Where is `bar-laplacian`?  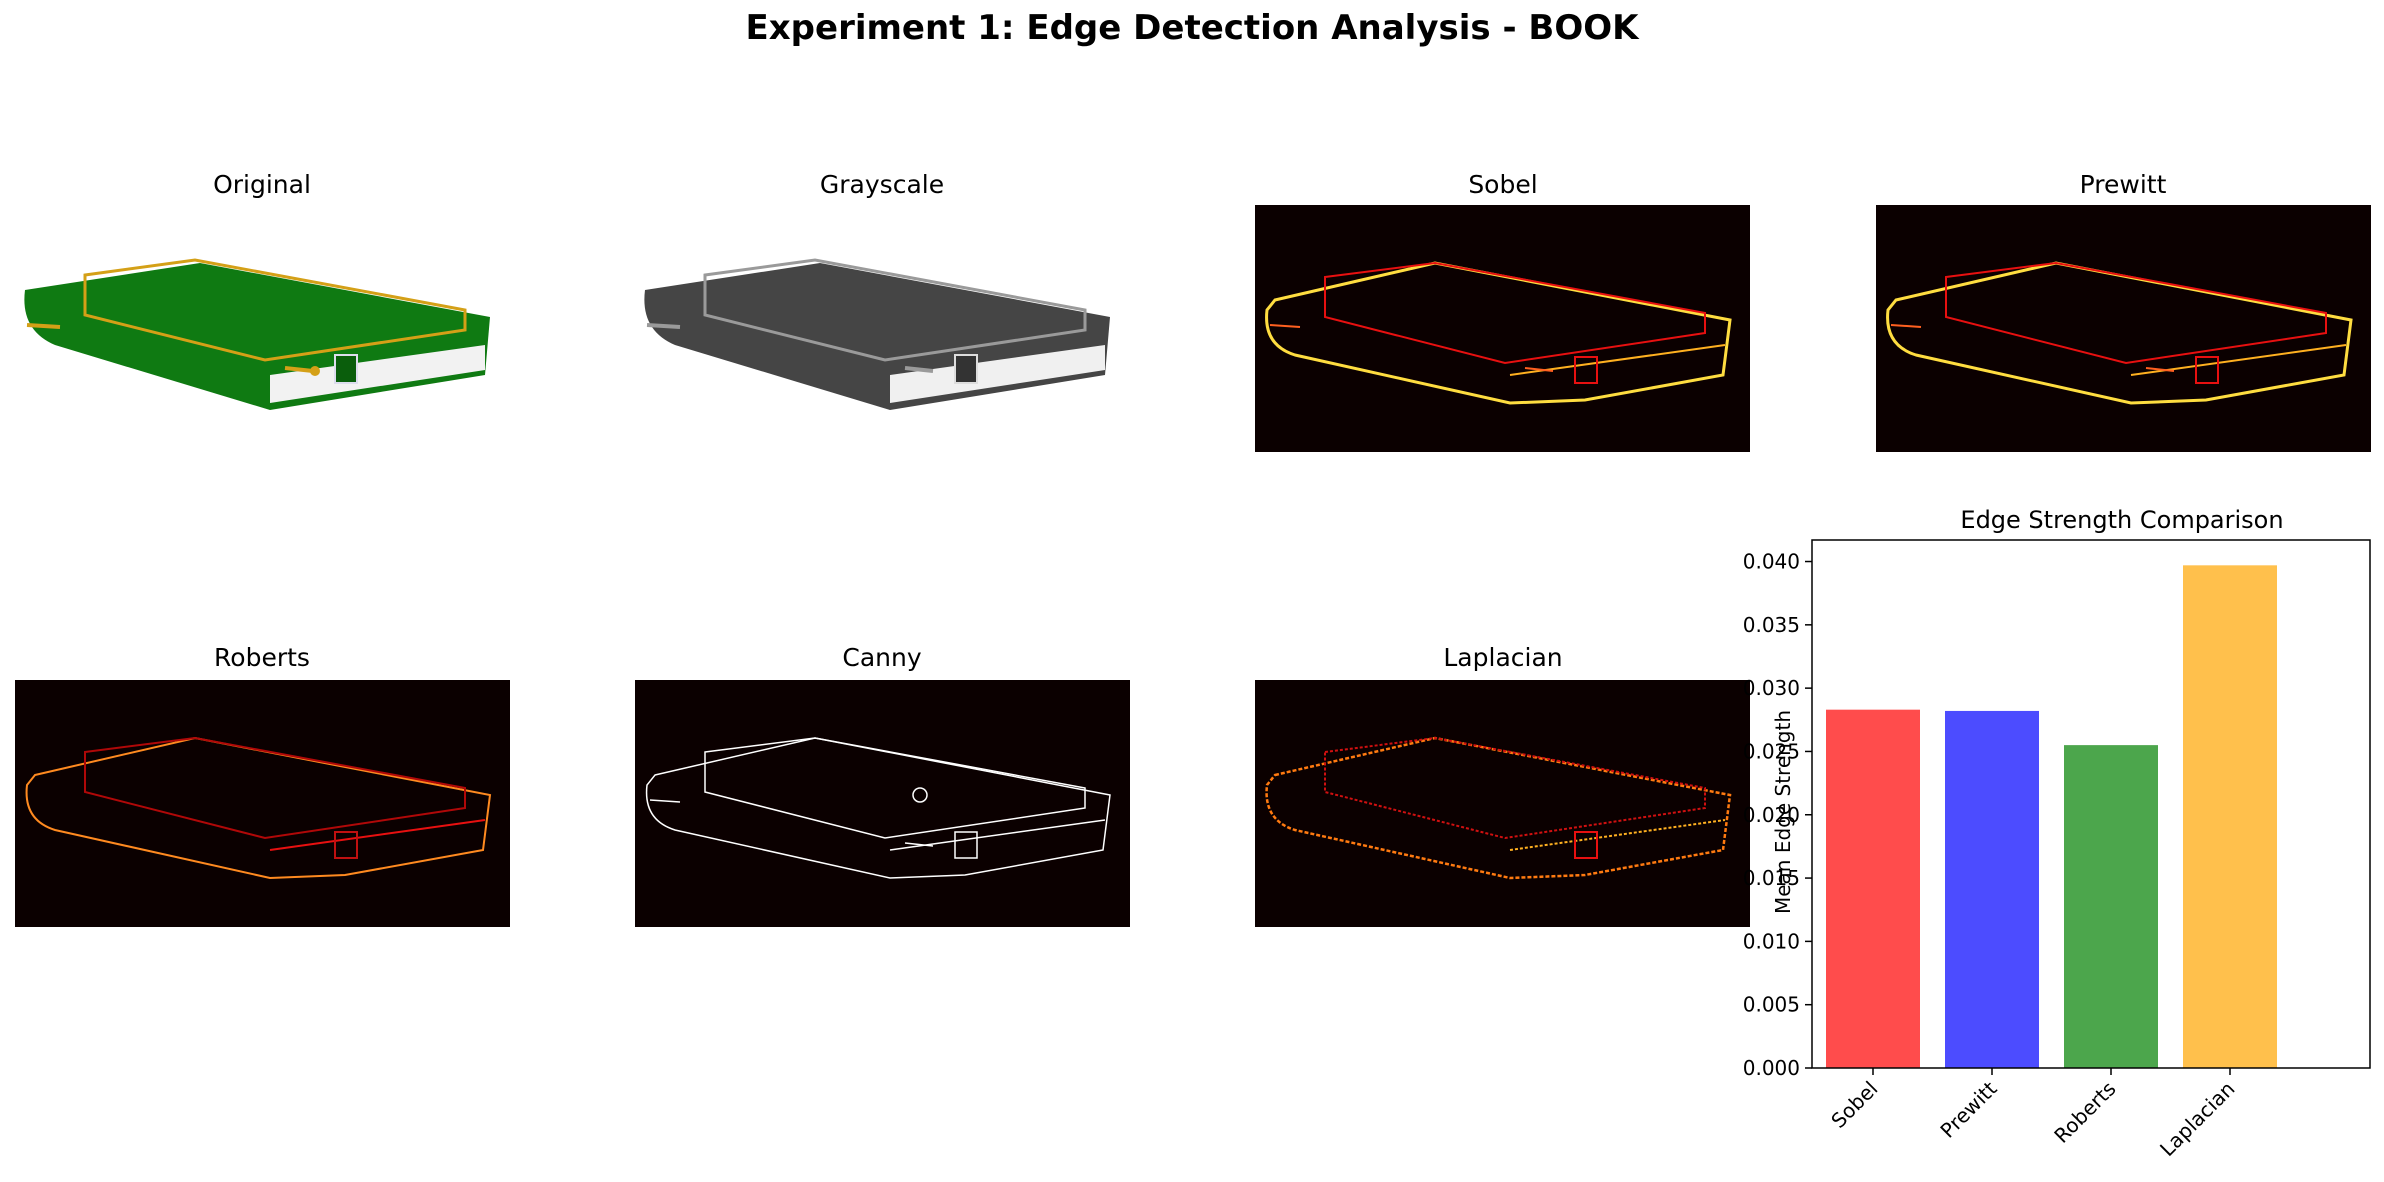
bar-laplacian is located at coordinates (2230, 816).